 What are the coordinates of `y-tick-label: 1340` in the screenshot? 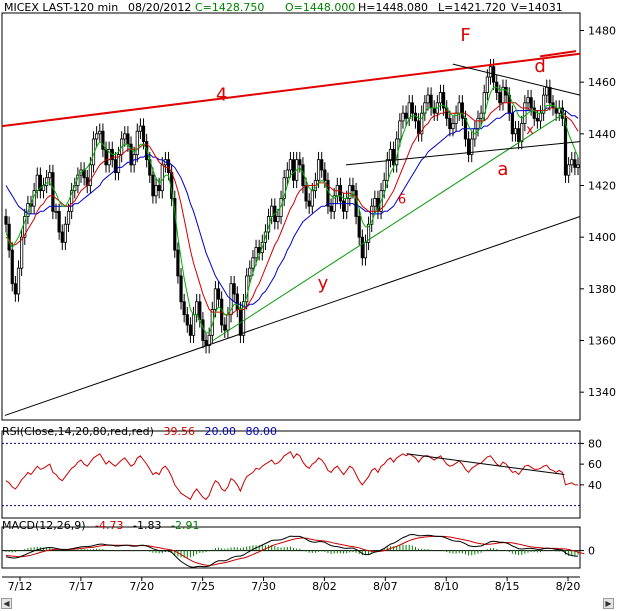 It's located at (602, 392).